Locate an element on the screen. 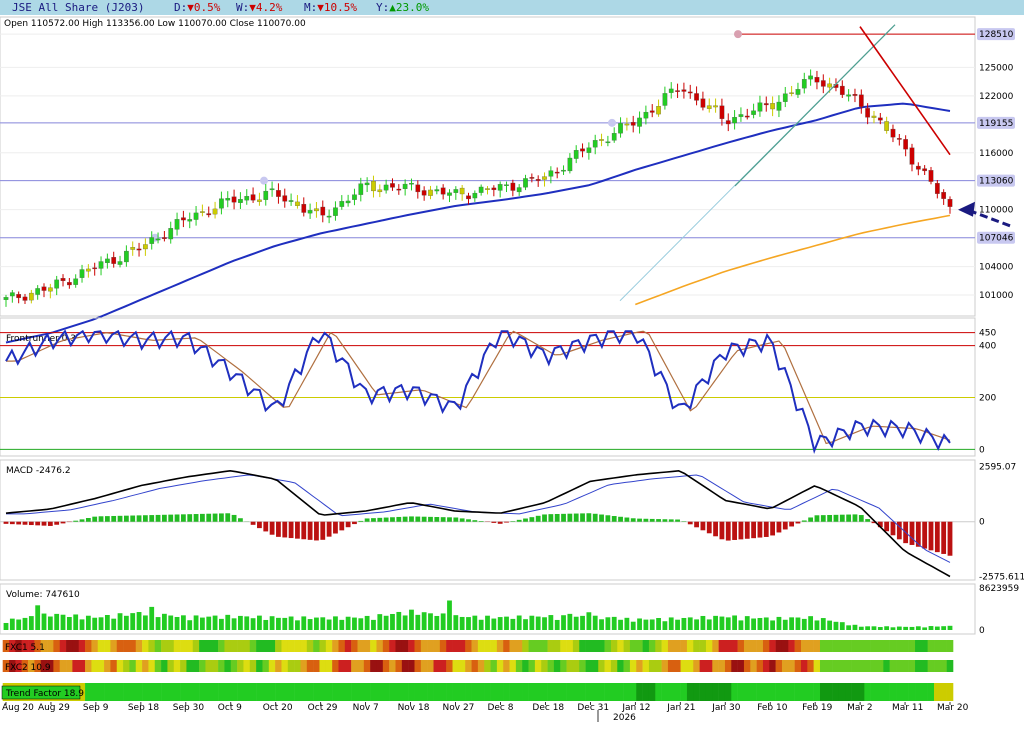 The height and width of the screenshot is (735, 1024). x-tick-label: Nov 7 is located at coordinates (366, 708).